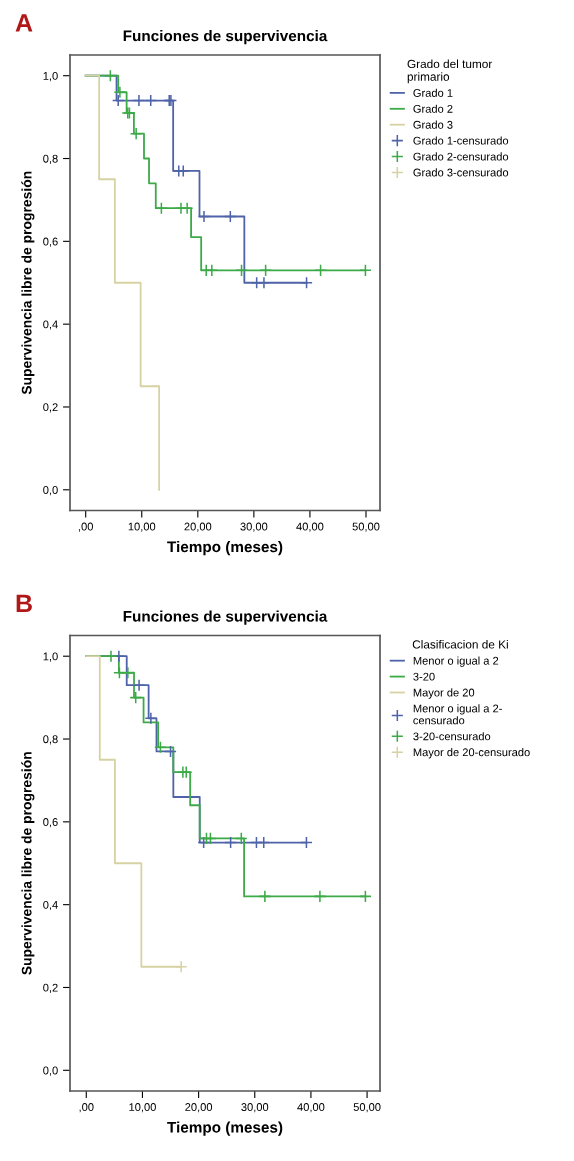 The height and width of the screenshot is (1161, 574). I want to click on legend-label: 3-20, so click(424, 676).